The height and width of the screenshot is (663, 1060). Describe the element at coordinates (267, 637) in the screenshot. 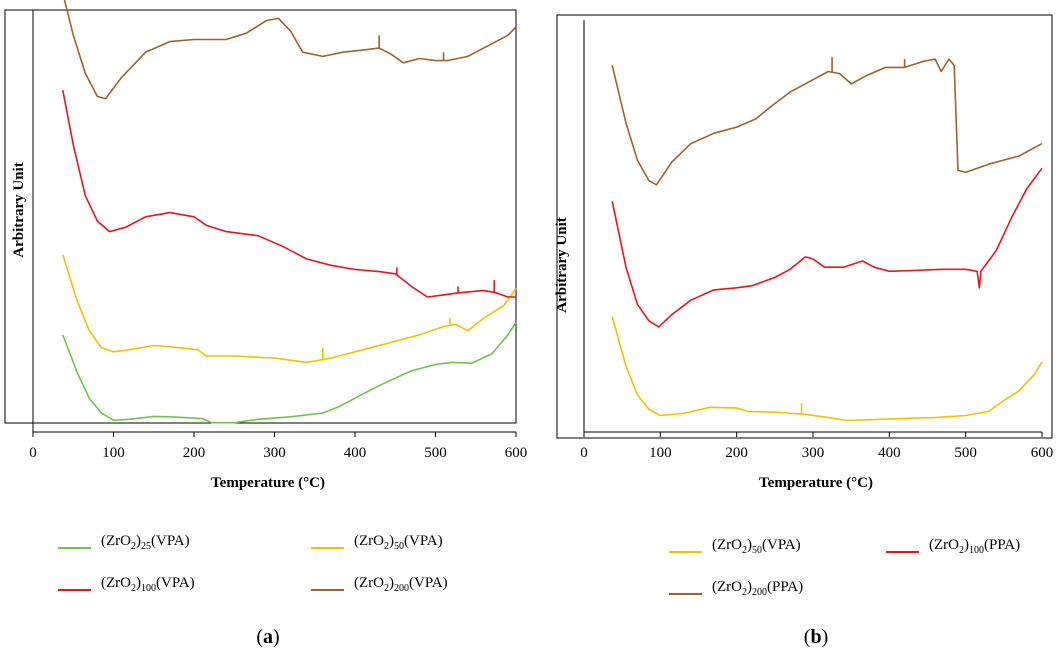

I see `panel-label: (a)` at that location.